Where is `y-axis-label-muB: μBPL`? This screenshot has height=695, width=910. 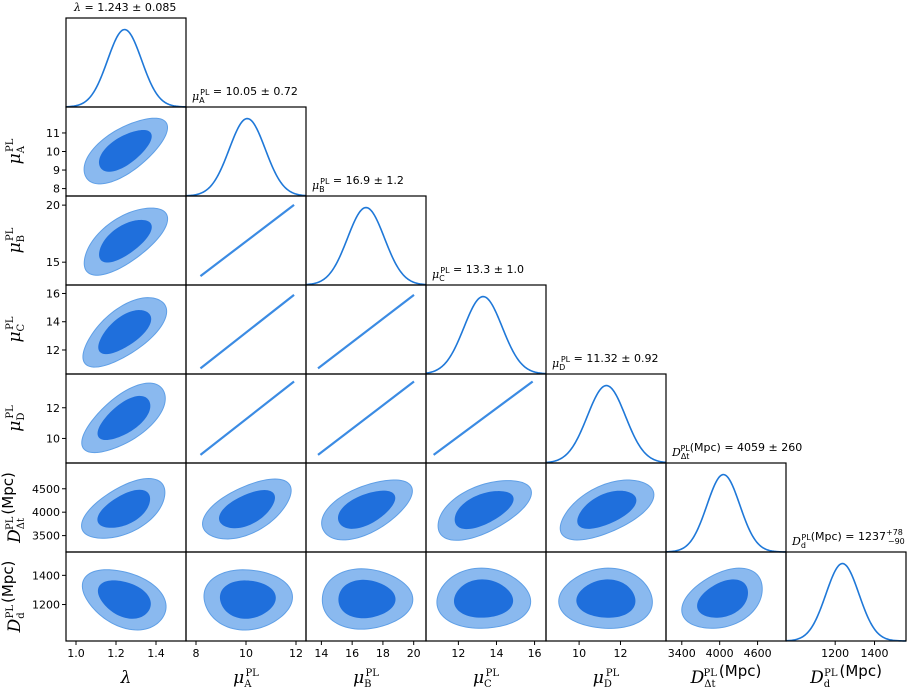 y-axis-label-muB: μBPL is located at coordinates (16, 240).